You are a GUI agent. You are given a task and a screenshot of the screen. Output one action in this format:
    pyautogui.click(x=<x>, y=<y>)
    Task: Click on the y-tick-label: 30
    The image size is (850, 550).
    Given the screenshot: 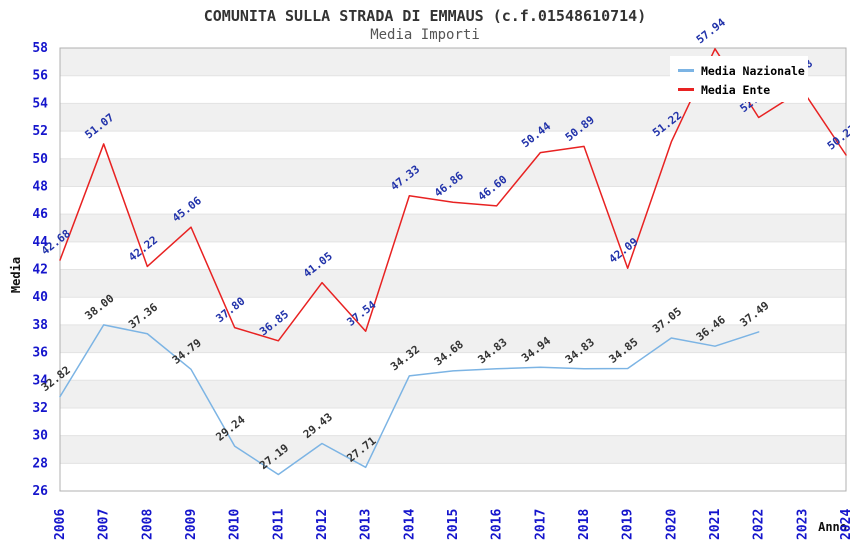 What is the action you would take?
    pyautogui.click(x=40, y=436)
    